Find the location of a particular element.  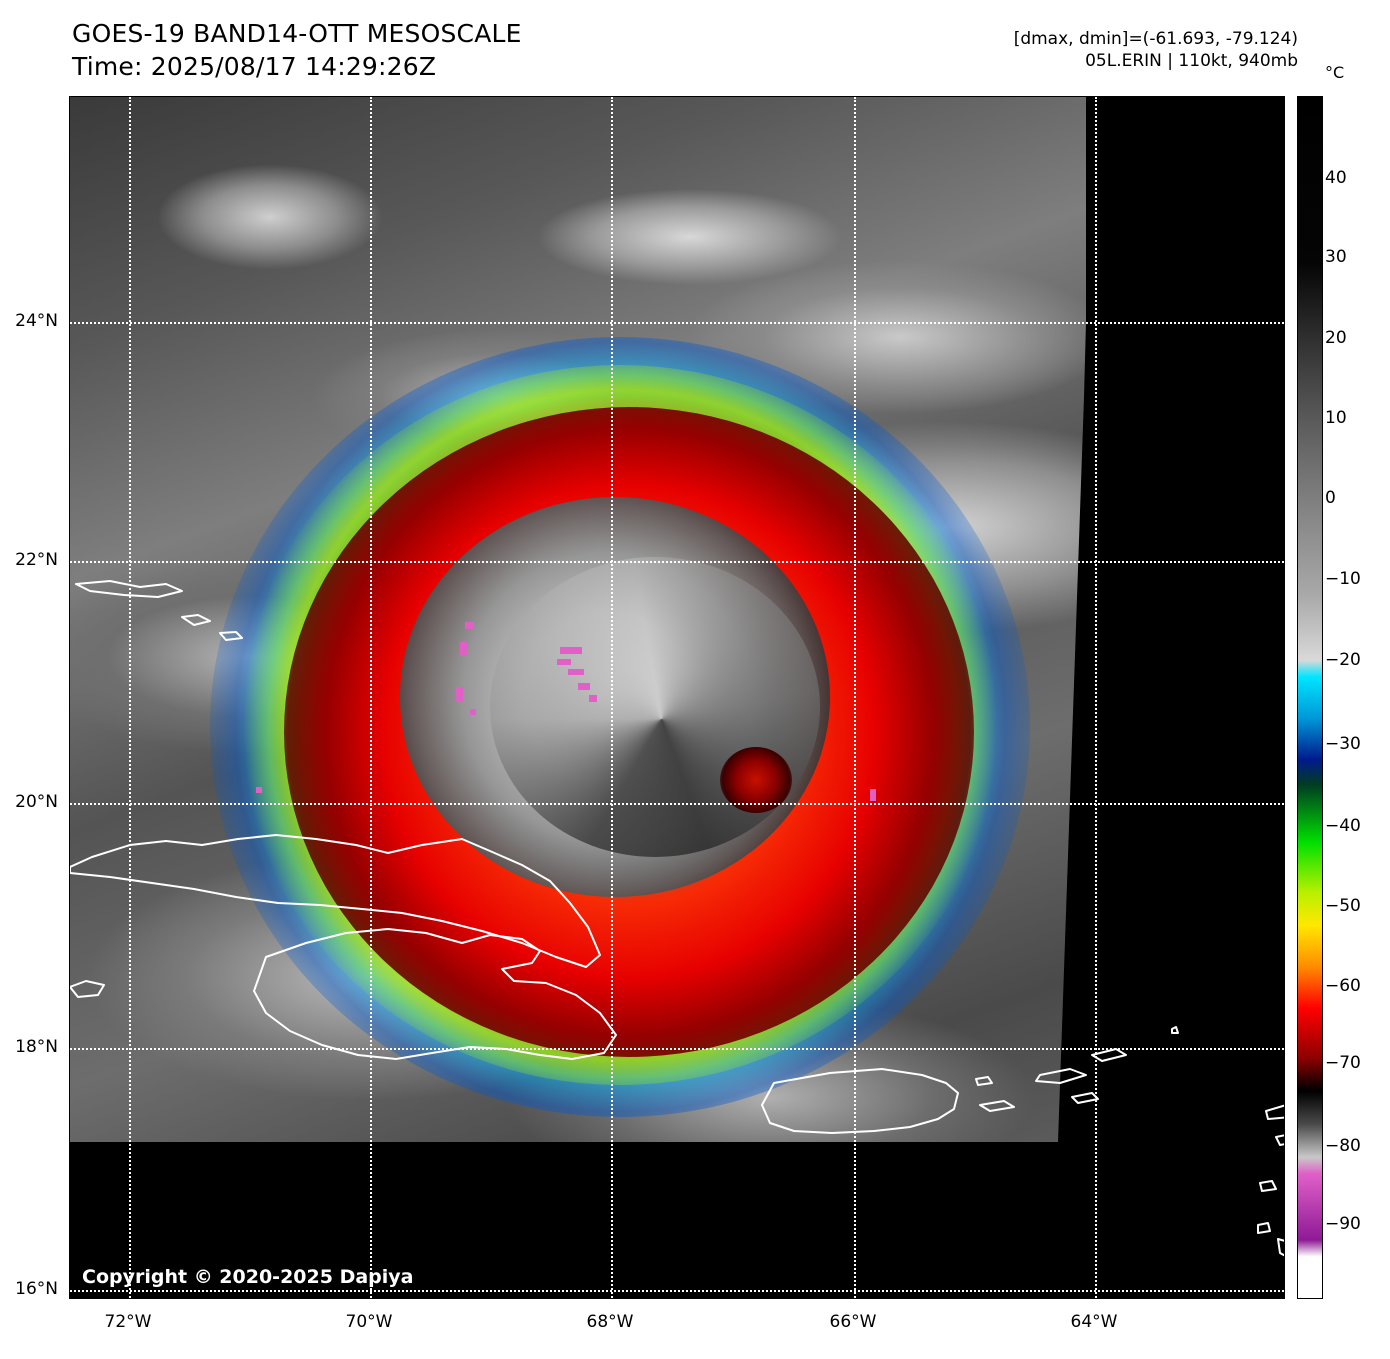

coastline-anguilla is located at coordinates (1274, 1112).